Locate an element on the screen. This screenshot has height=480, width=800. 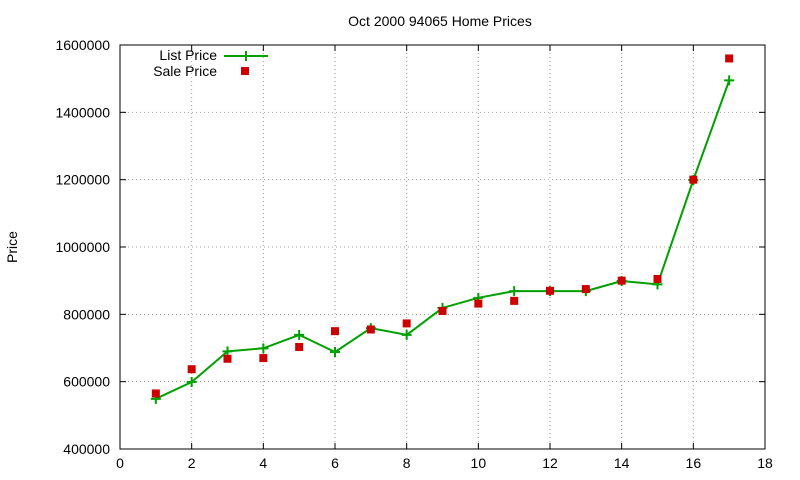
x-tick-label: 2 is located at coordinates (192, 463).